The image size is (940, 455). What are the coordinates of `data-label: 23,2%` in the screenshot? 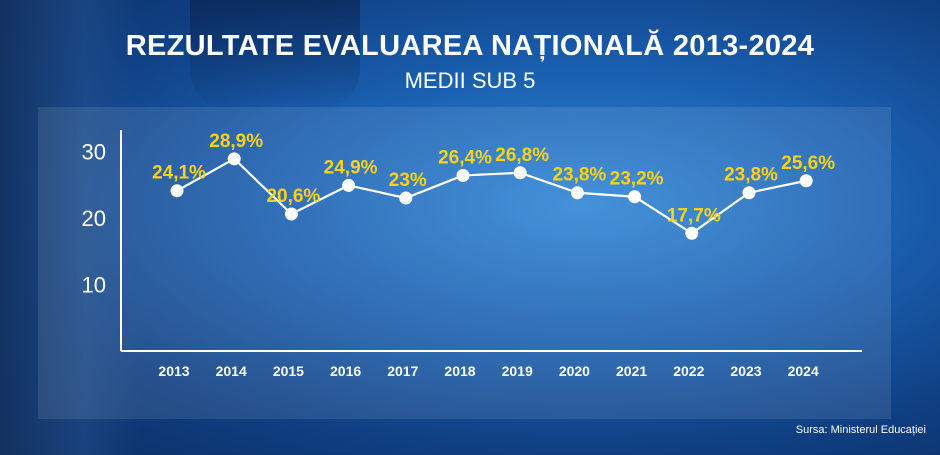 It's located at (637, 179).